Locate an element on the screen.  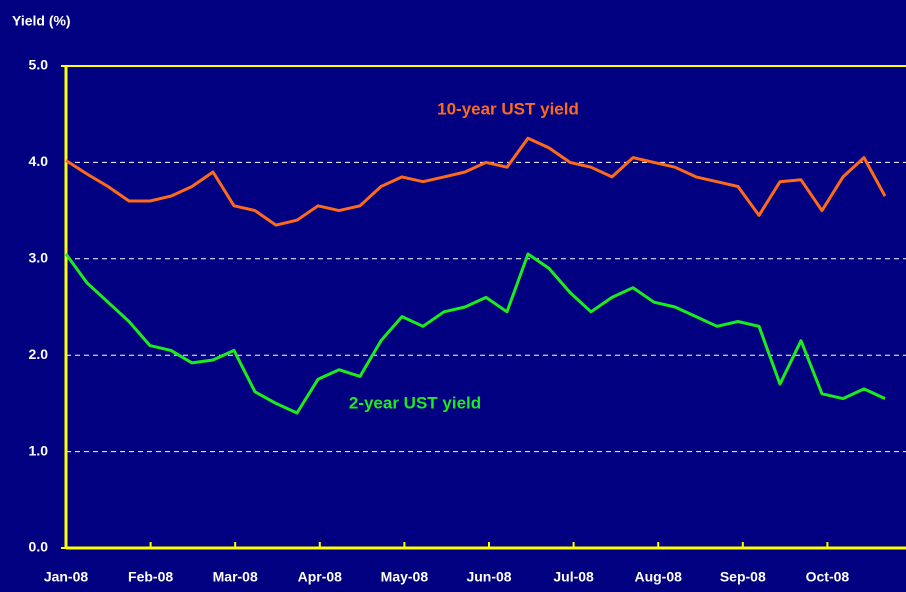
y-tick-label: 0.0 is located at coordinates (39, 547).